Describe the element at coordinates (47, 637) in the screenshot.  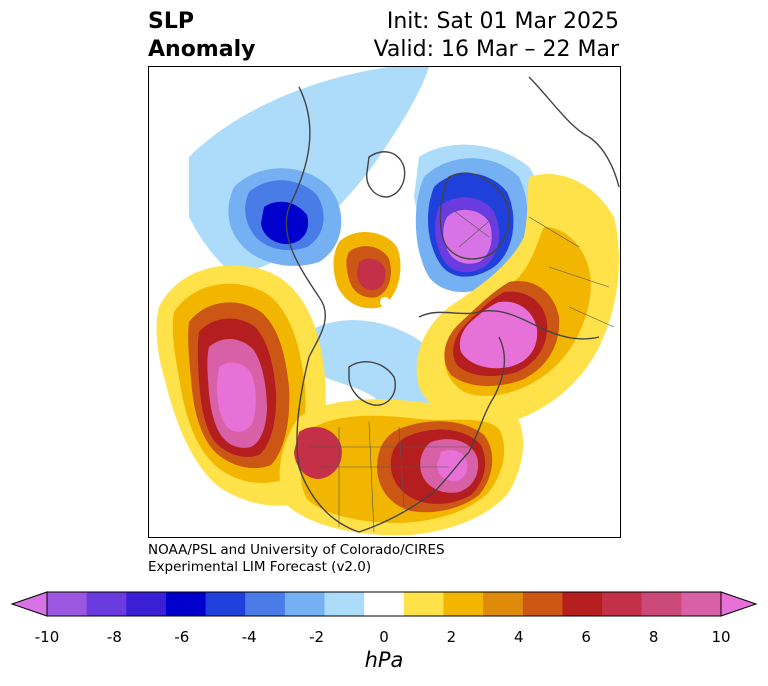
I see `colorbar-tick-label: -10` at that location.